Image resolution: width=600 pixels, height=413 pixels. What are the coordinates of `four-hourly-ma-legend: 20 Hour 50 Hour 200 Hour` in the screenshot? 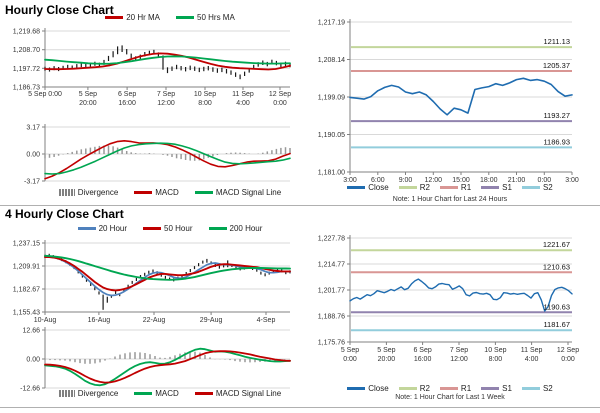 It's located at (170, 228).